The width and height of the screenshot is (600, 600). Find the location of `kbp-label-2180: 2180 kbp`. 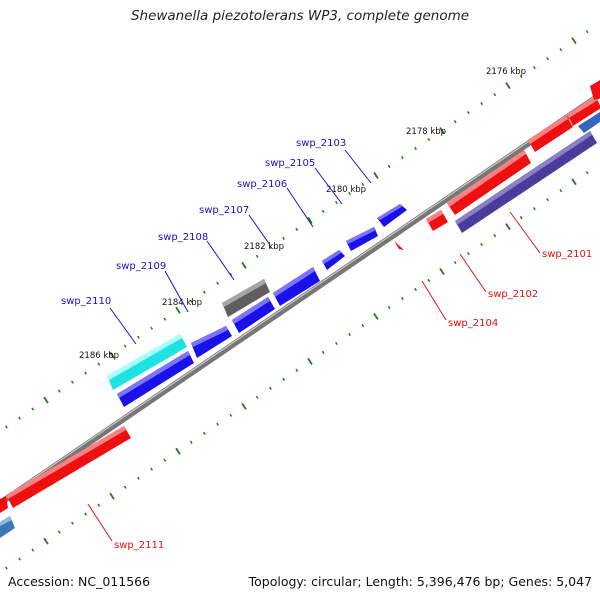

kbp-label-2180: 2180 kbp is located at coordinates (346, 190).